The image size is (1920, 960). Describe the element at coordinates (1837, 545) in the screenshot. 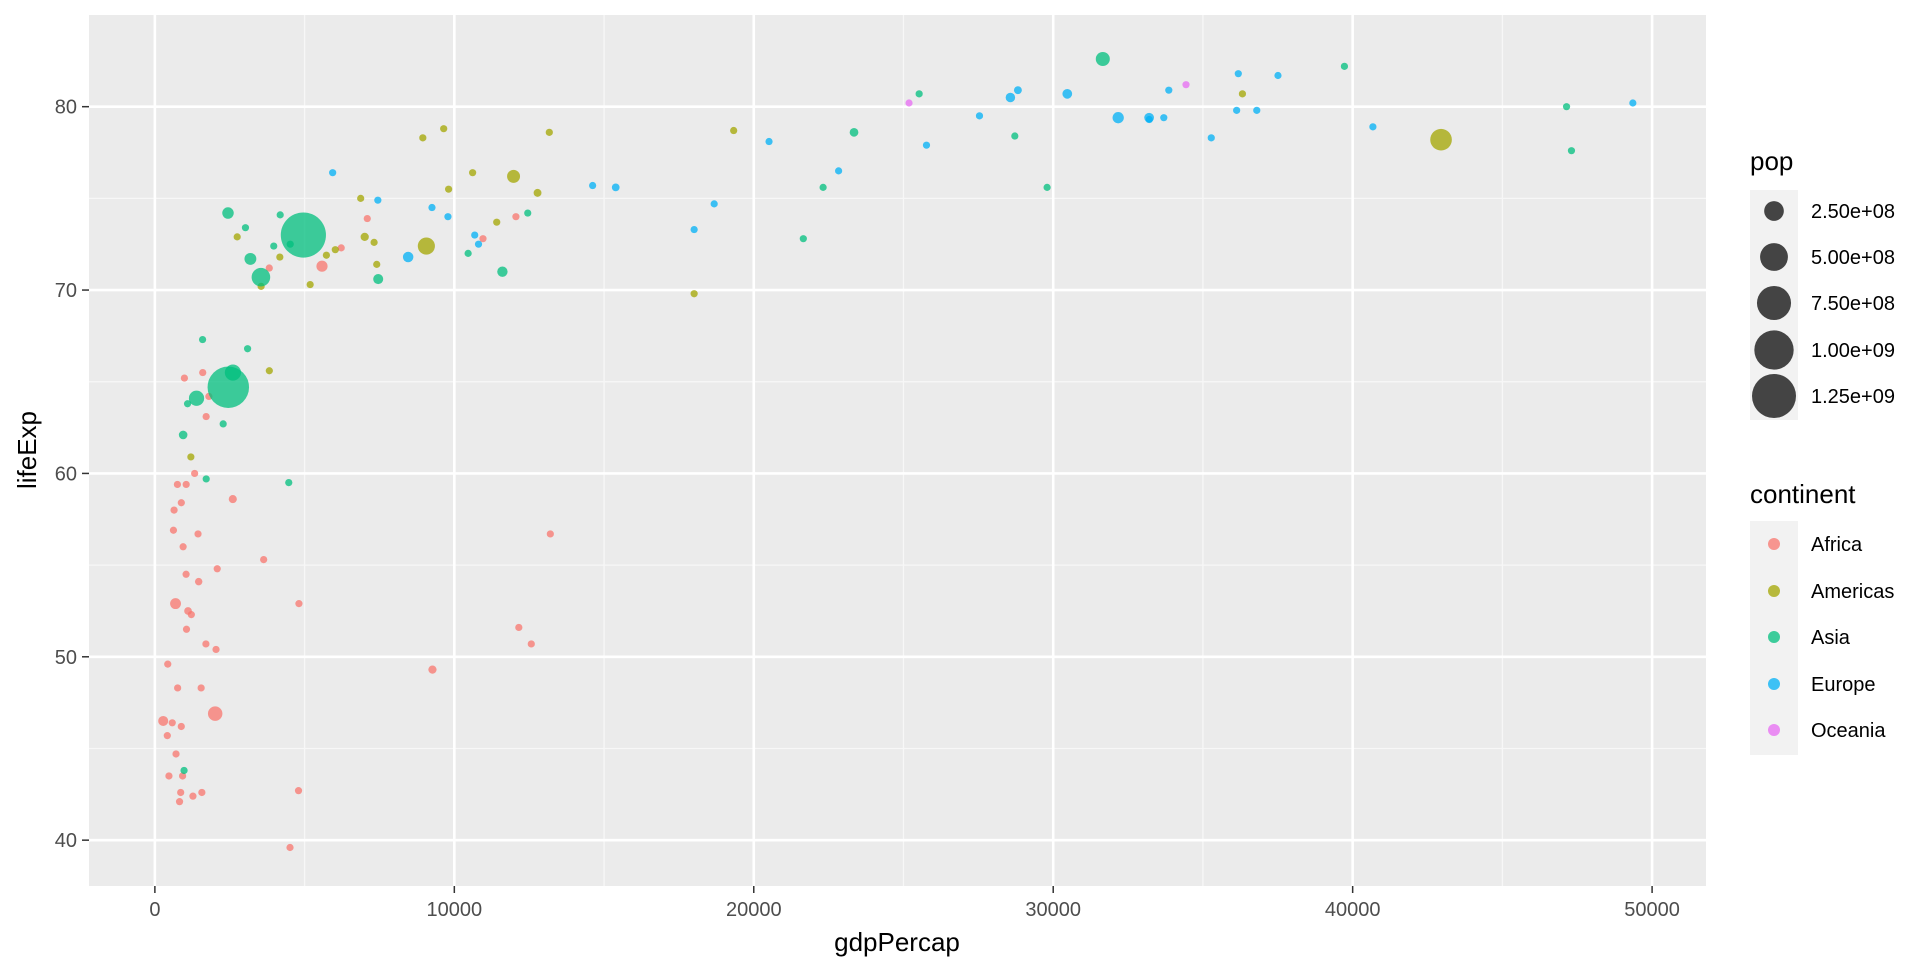

I see `color-legend-label: Africa` at that location.